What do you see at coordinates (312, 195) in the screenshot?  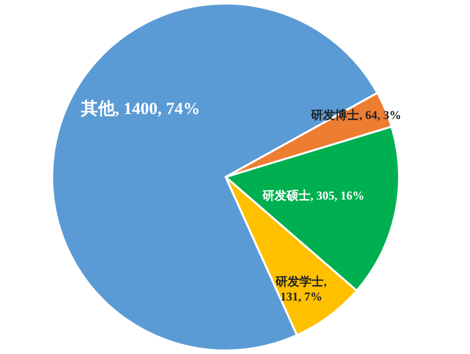 I see `slice-label: 研发硕士, 305, 16%` at bounding box center [312, 195].